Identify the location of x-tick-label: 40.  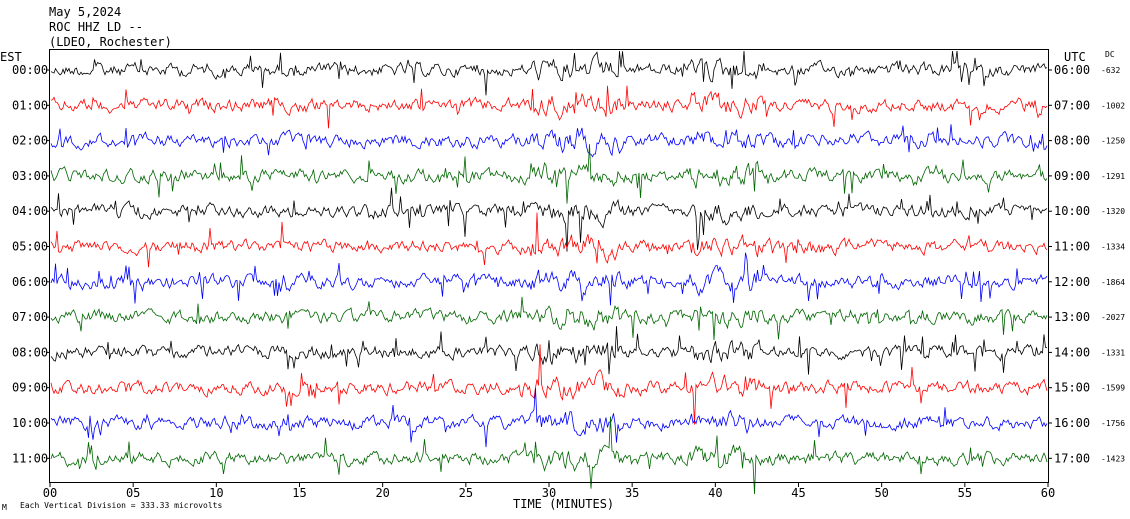
(715, 493).